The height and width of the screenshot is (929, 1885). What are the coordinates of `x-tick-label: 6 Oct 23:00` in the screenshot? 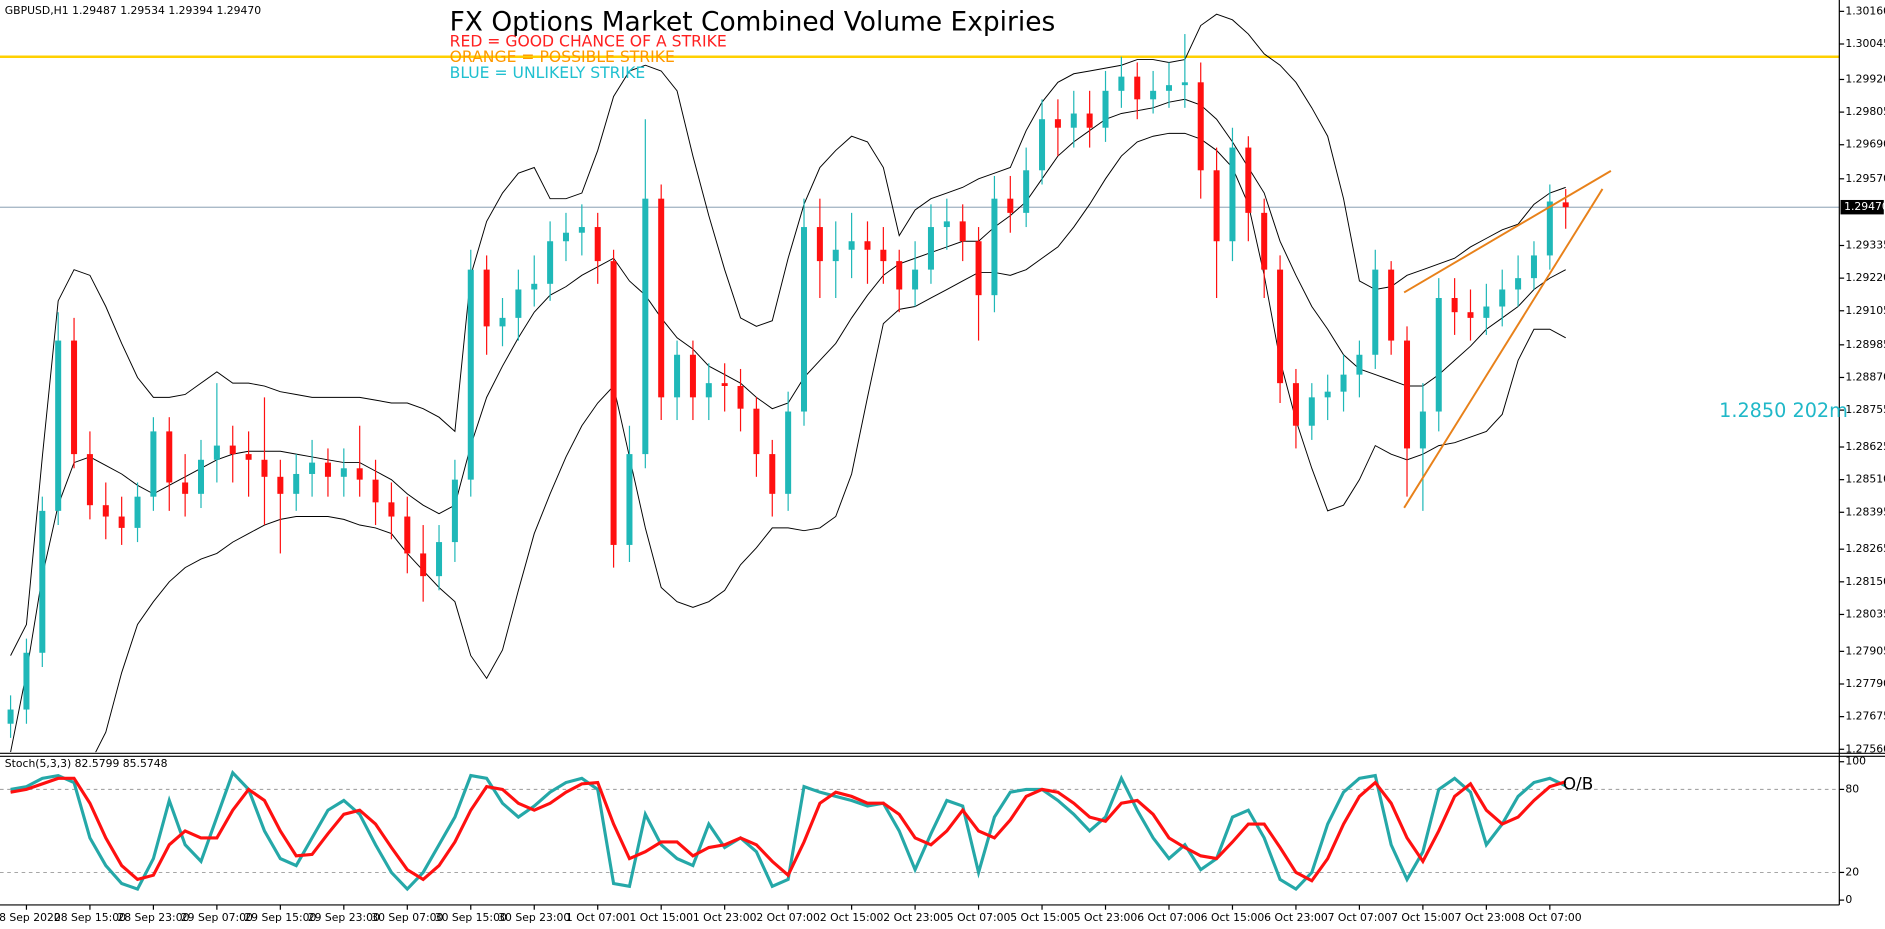 It's located at (1296, 917).